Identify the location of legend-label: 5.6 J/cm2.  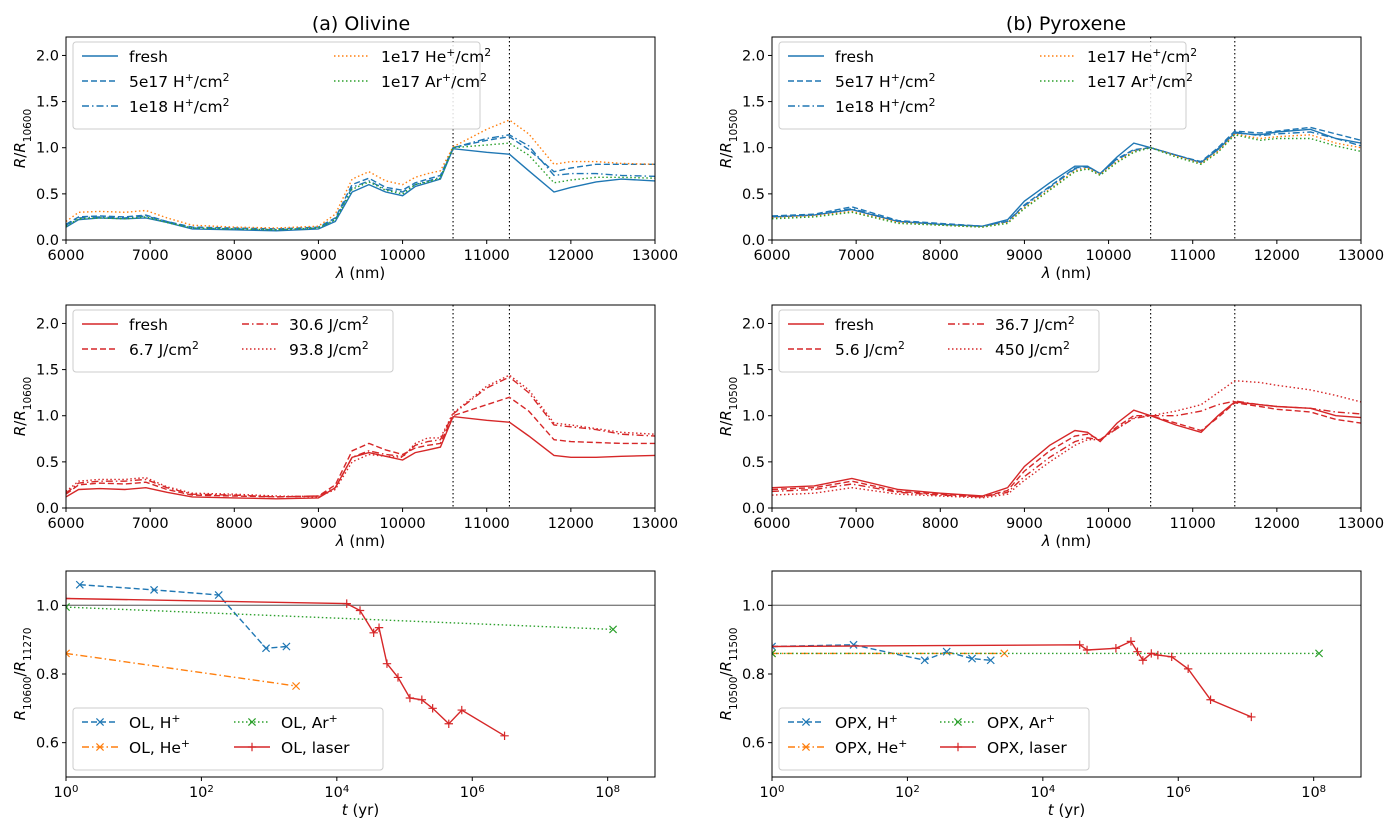
(870, 349).